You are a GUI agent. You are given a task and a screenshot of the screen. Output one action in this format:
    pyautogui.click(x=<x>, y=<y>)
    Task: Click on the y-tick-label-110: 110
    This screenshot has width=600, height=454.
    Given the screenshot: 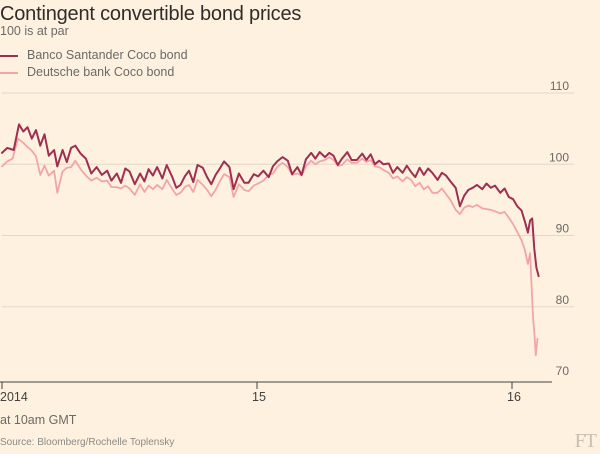 What is the action you would take?
    pyautogui.click(x=559, y=86)
    